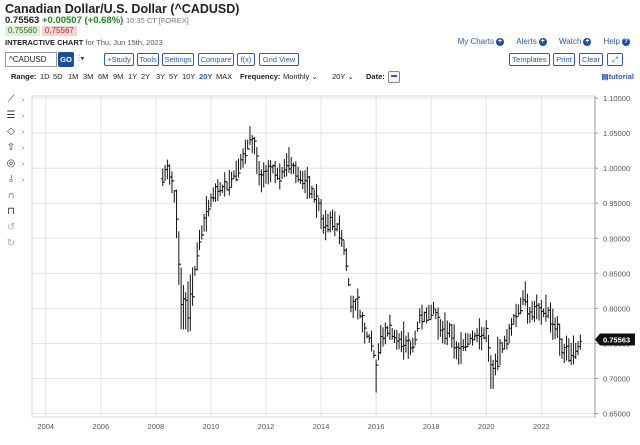 This screenshot has width=640, height=445. Describe the element at coordinates (81, 58) in the screenshot. I see `chart-type-icon: ⫶▾` at that location.